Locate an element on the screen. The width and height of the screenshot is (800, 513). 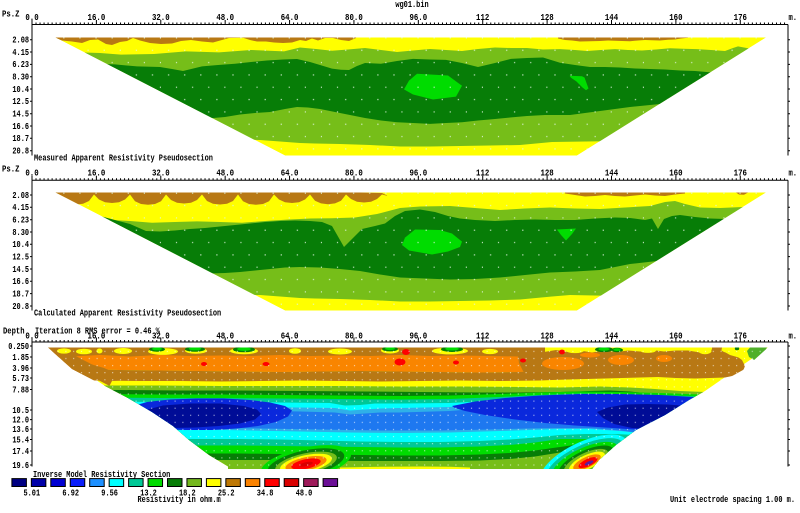
svg-text: Iteration 8 RMS error = 0.46 % is located at coordinates (97, 331).